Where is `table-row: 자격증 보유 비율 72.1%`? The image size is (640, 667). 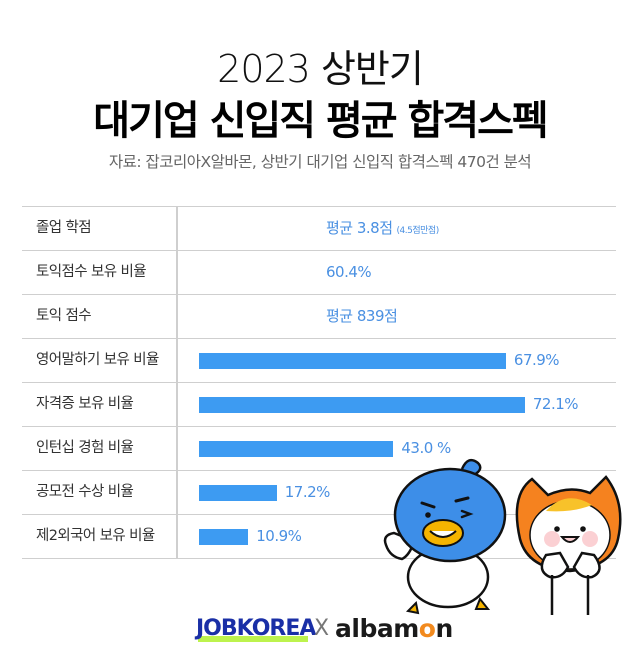
table-row: 자격증 보유 비율 72.1% is located at coordinates (319, 404).